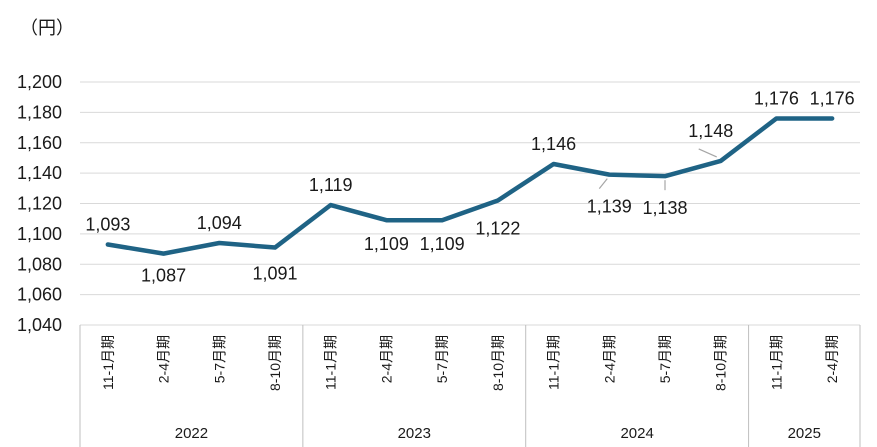 This screenshot has height=447, width=877. I want to click on y-tick-label: 1,120, so click(39, 204).